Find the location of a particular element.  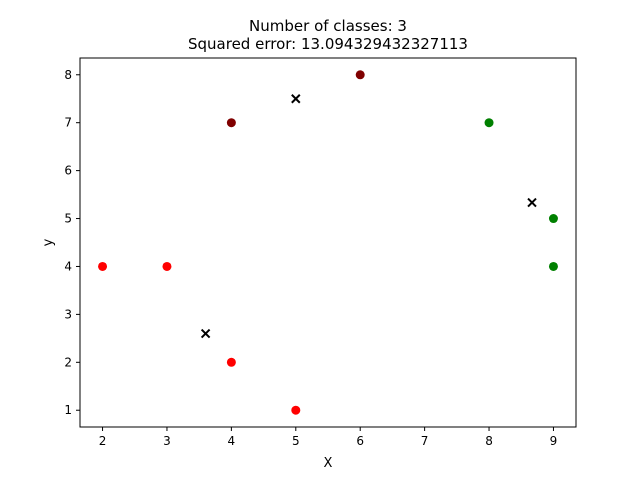

x-tick-label-4: 4 is located at coordinates (232, 441).